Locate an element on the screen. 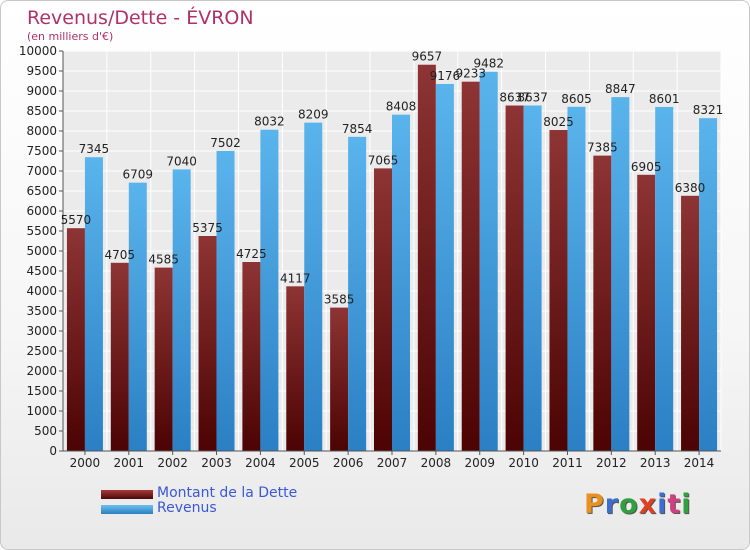 The image size is (750, 550). data-label-dette: 4585 is located at coordinates (163, 260).